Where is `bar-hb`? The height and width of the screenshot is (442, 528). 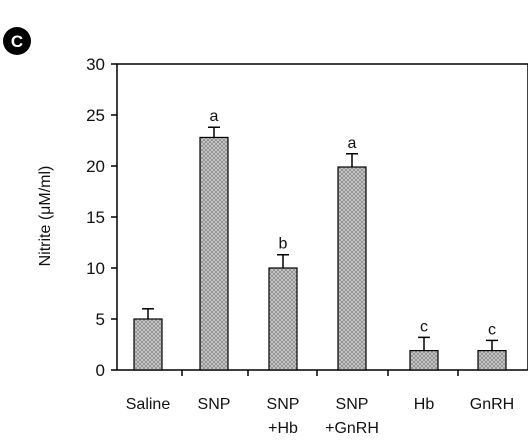 bar-hb is located at coordinates (424, 360).